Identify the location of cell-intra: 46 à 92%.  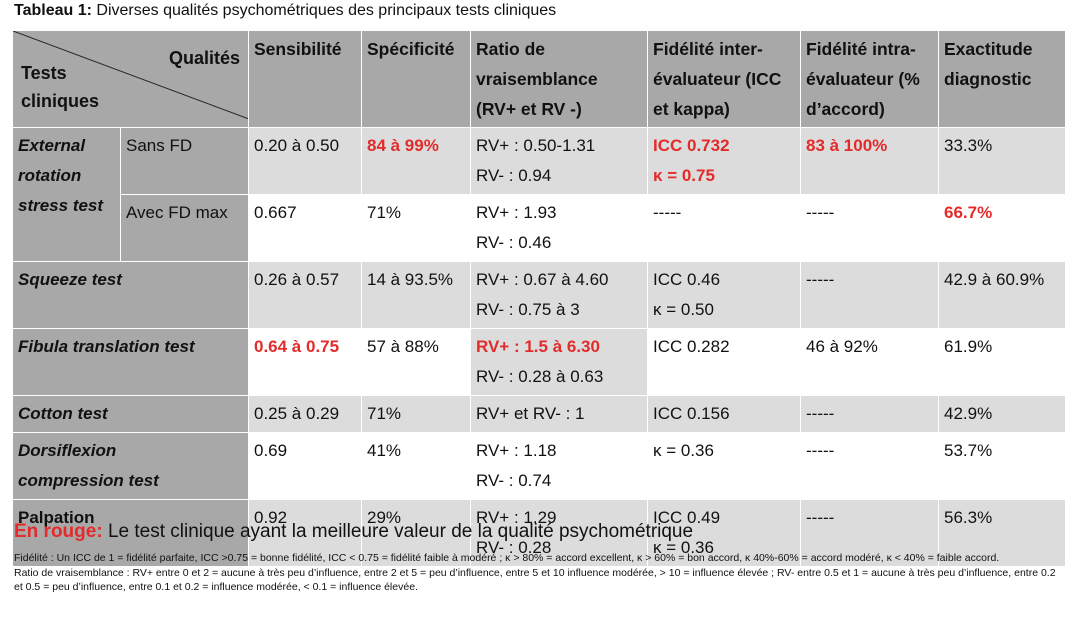
(869, 362).